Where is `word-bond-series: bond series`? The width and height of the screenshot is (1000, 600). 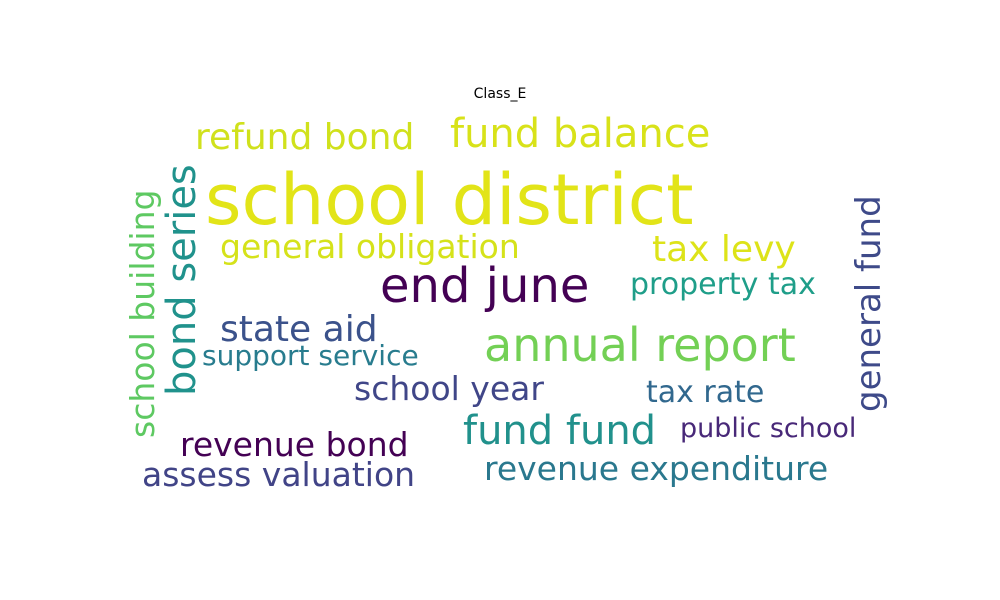
word-bond-series: bond series is located at coordinates (182, 280).